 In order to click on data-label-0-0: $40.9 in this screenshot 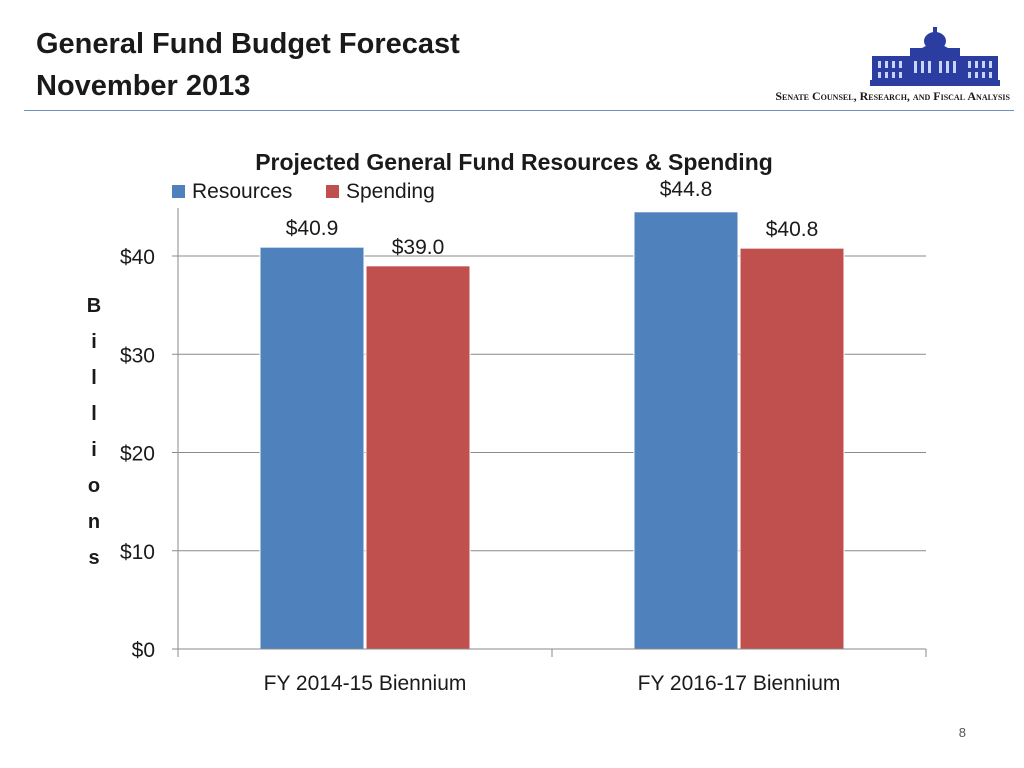, I will do `click(312, 228)`.